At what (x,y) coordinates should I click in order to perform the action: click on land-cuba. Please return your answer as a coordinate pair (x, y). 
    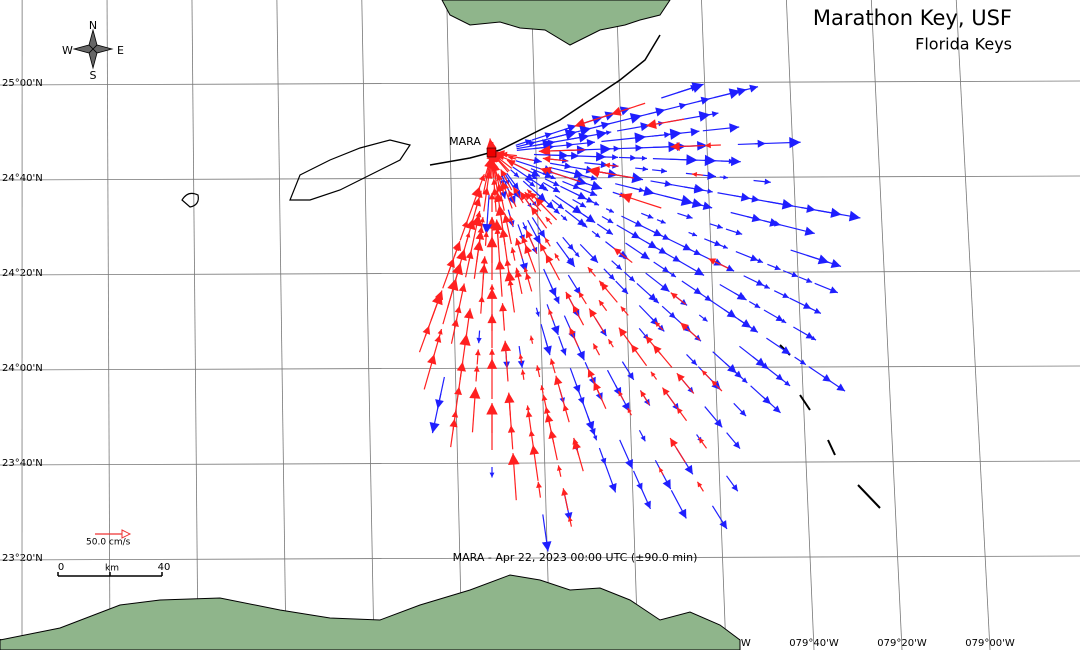
    Looking at the image, I should click on (370, 612).